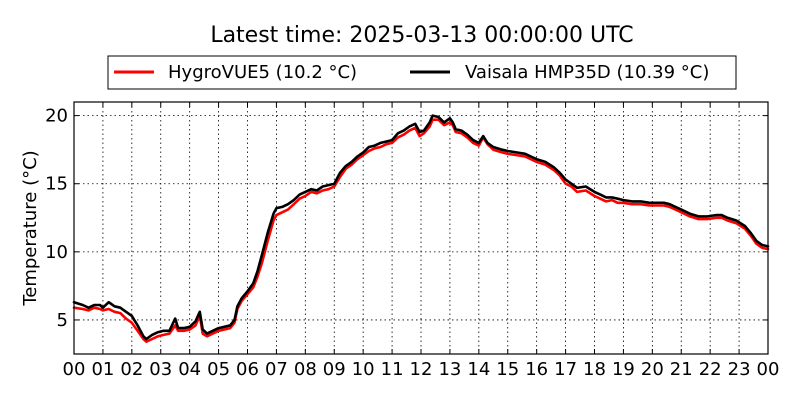  I want to click on x-tick-label-9: 09, so click(334, 369).